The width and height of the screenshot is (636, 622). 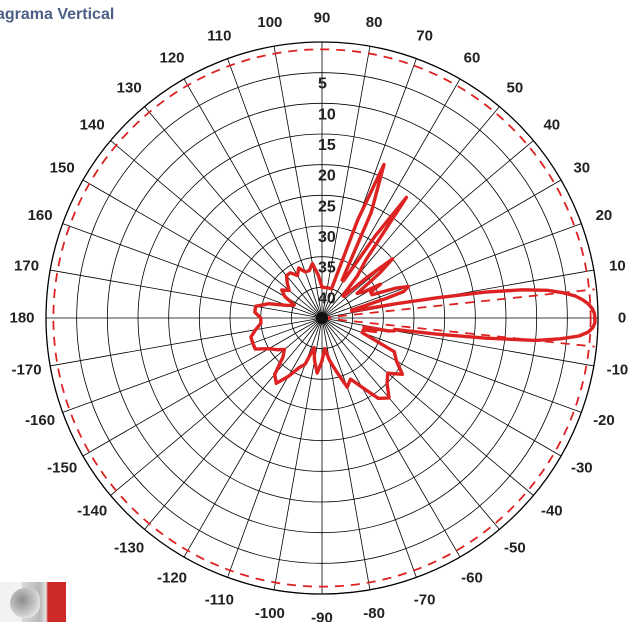 What do you see at coordinates (581, 168) in the screenshot?
I see `angle-label-30: 30` at bounding box center [581, 168].